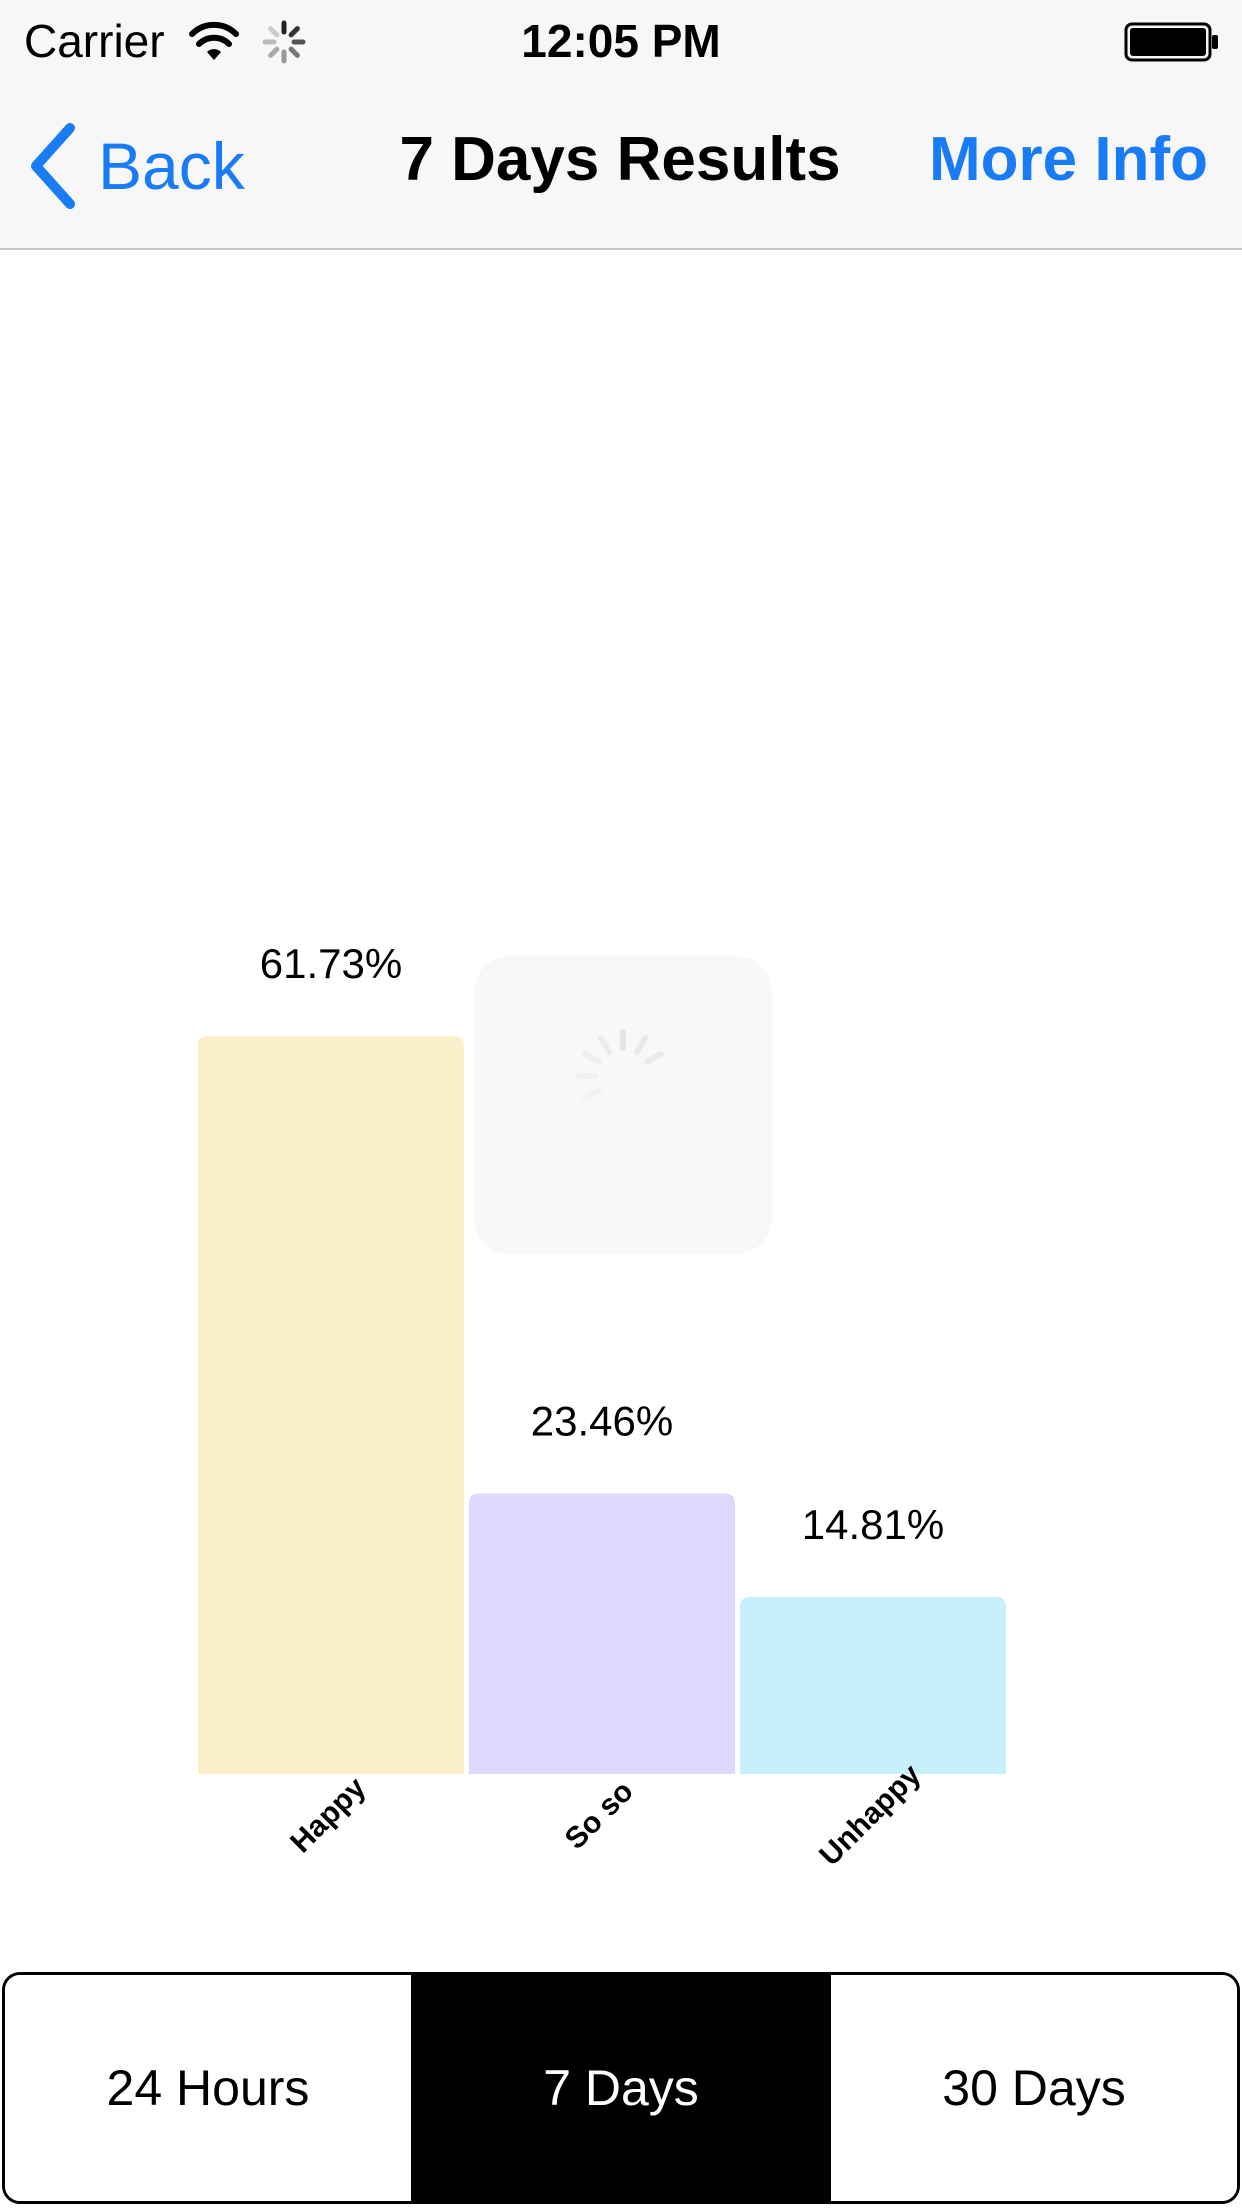 This screenshot has width=1242, height=2208. I want to click on back-button: Back, so click(135, 166).